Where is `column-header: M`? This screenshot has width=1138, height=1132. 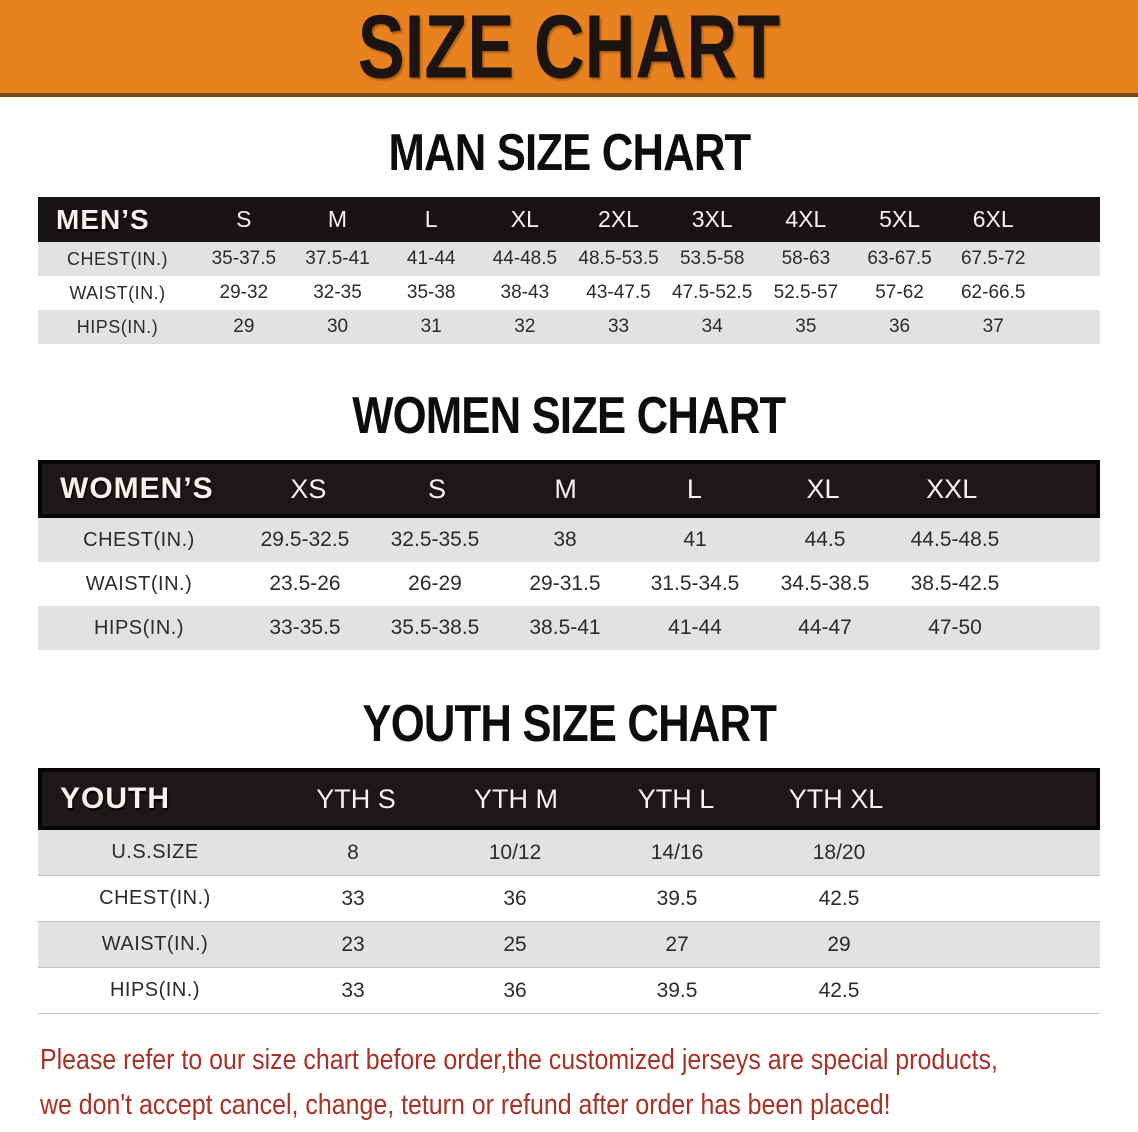
column-header: M is located at coordinates (565, 488).